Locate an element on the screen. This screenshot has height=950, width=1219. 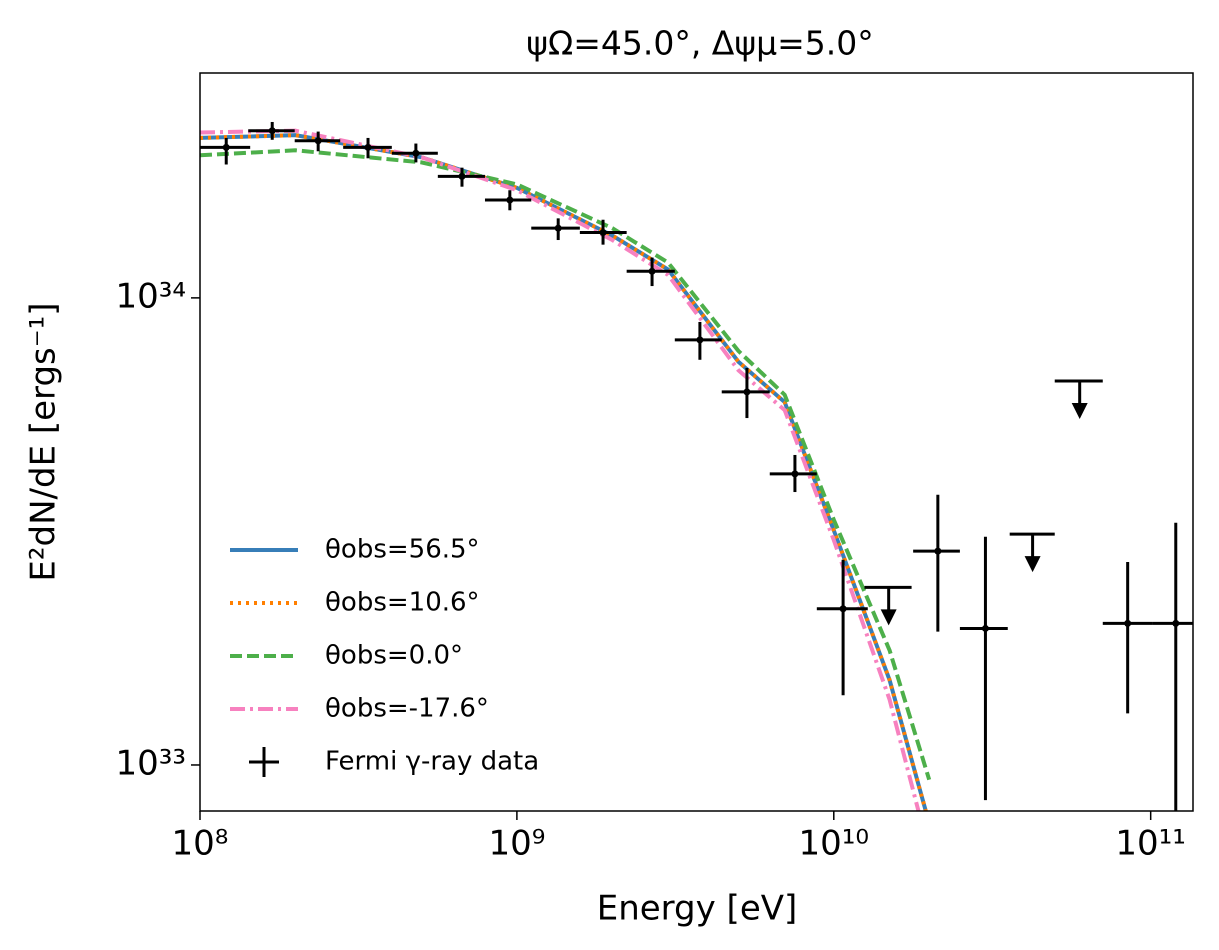
legend-label: θobs=-17.6° is located at coordinates (407, 709).